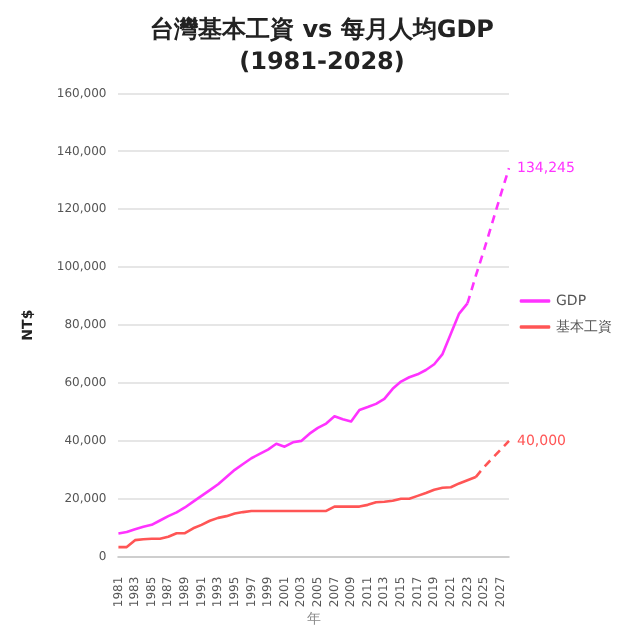 This screenshot has height=640, width=640. I want to click on chart-subtitle: (1981-2028), so click(322, 61).